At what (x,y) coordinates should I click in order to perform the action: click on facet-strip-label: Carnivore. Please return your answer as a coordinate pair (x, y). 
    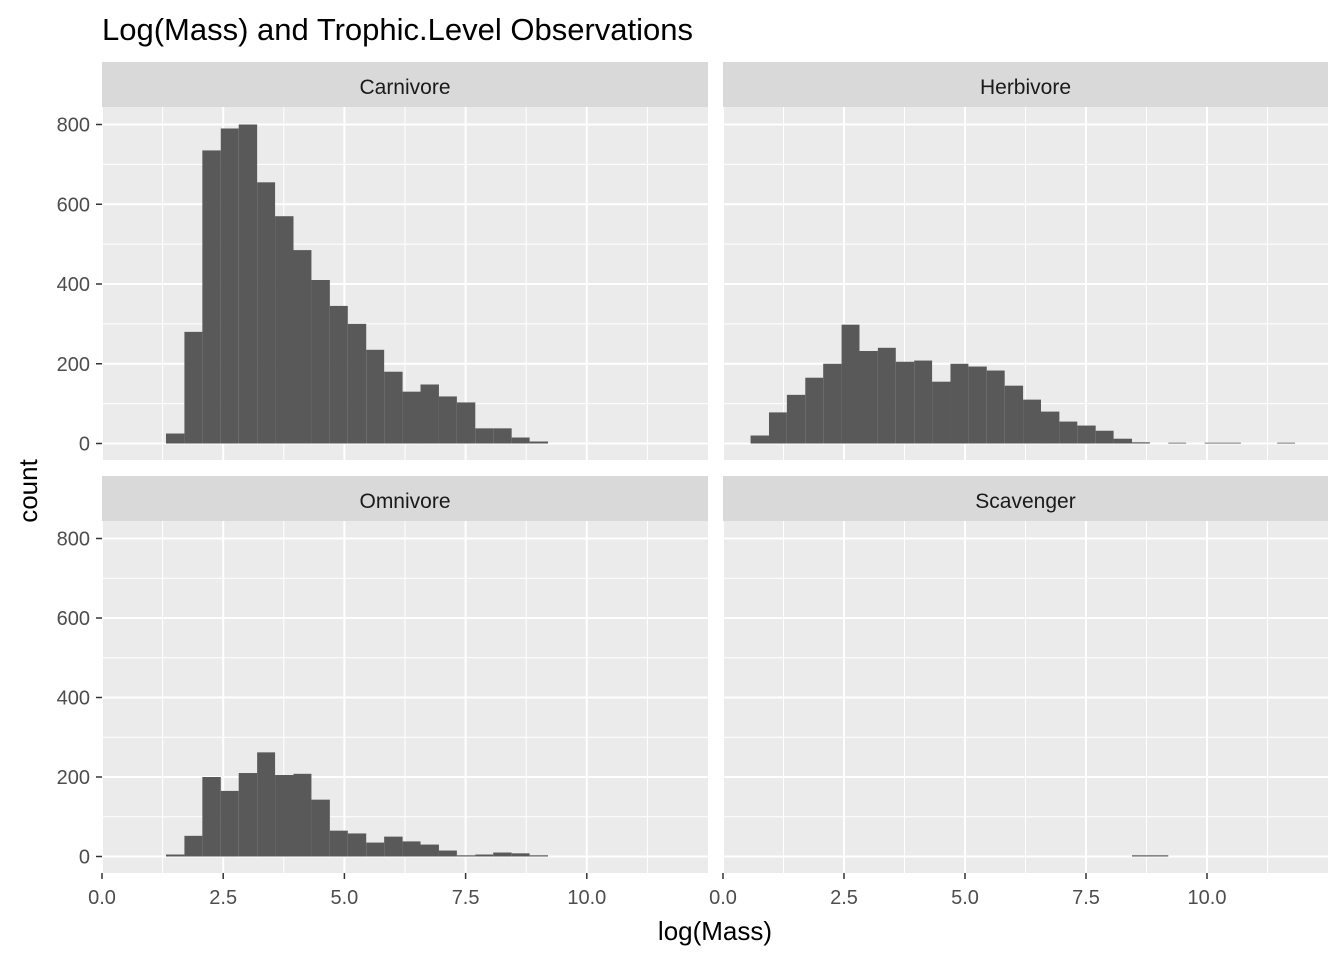
    Looking at the image, I should click on (404, 87).